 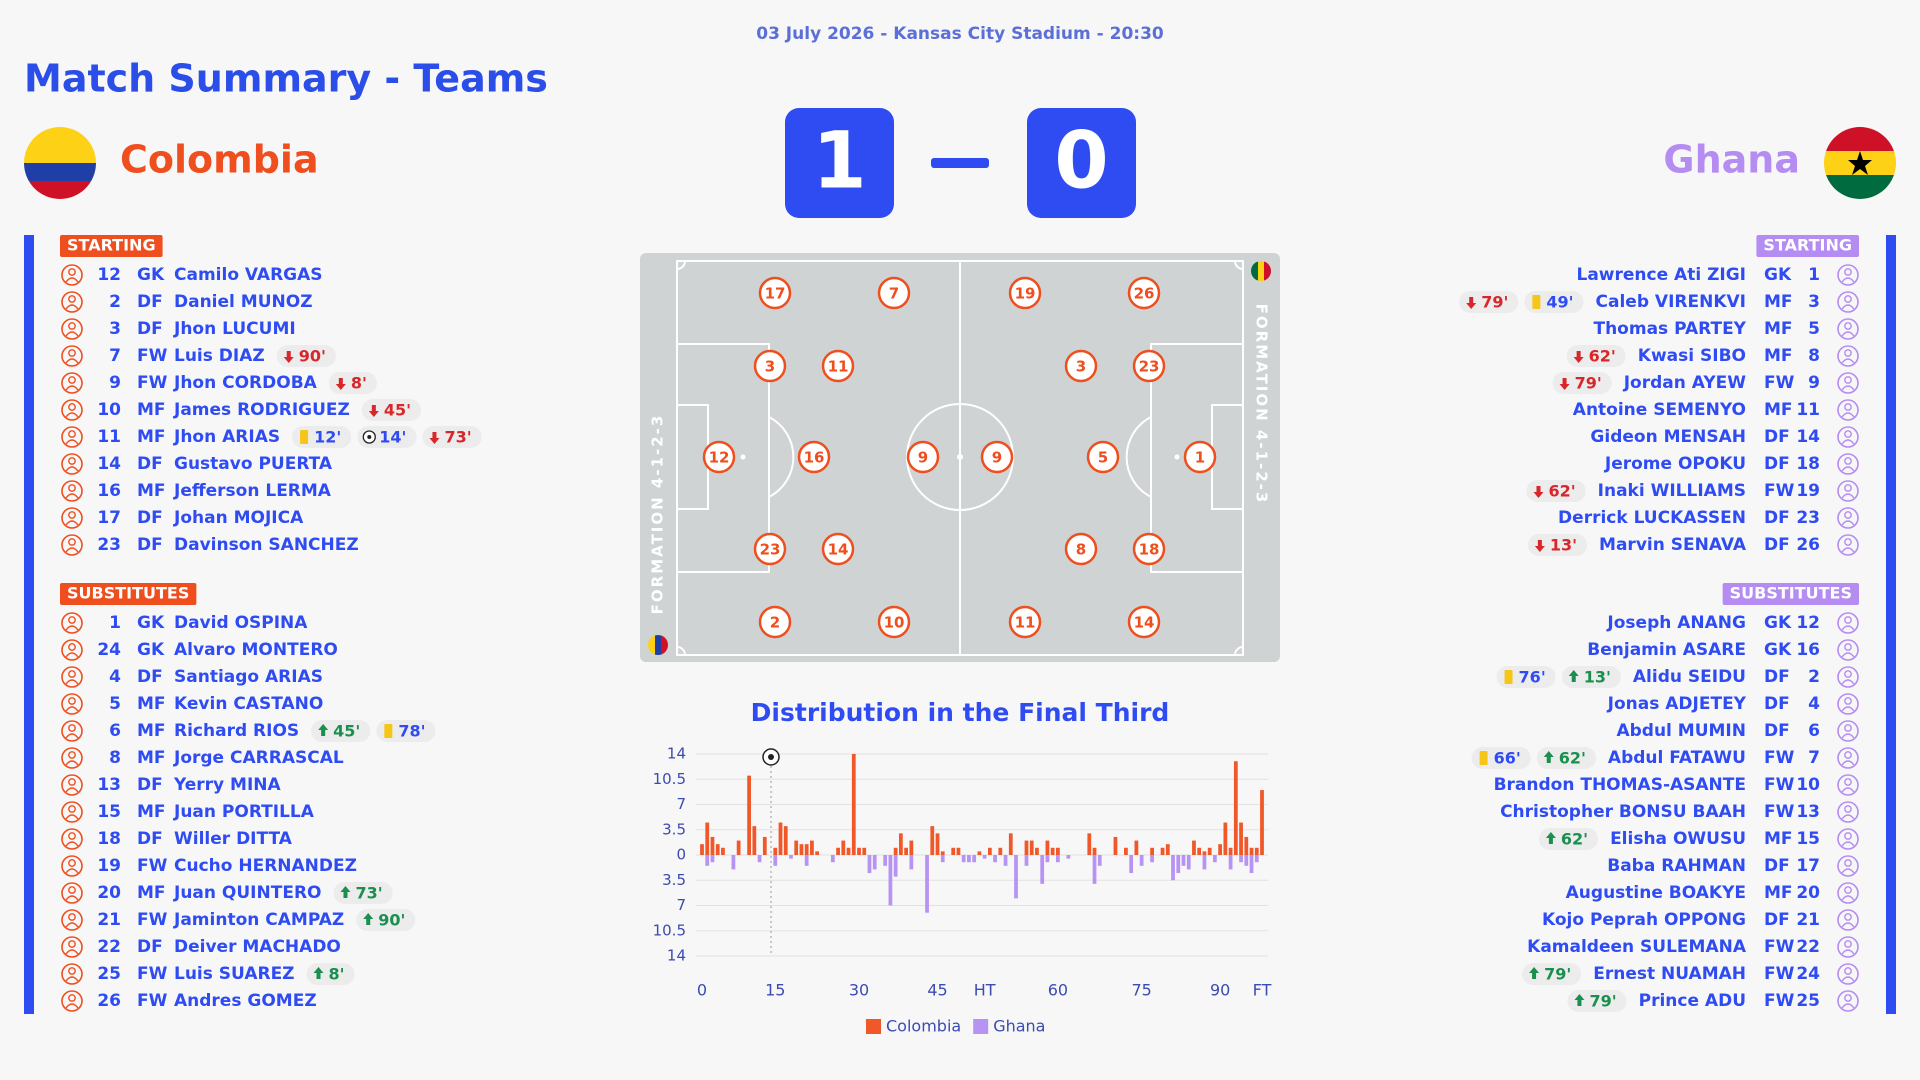 What do you see at coordinates (1200, 458) in the screenshot?
I see `pitch-player-number: 1` at bounding box center [1200, 458].